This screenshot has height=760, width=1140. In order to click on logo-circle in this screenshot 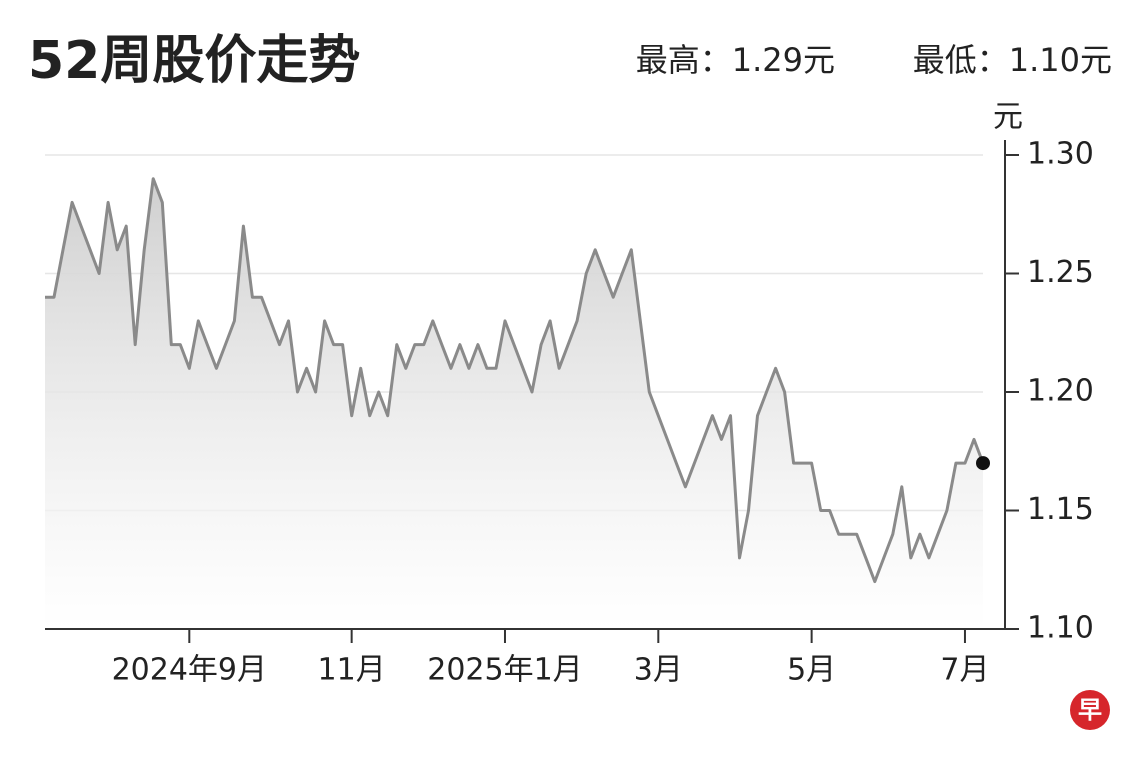, I will do `click(1090, 710)`.